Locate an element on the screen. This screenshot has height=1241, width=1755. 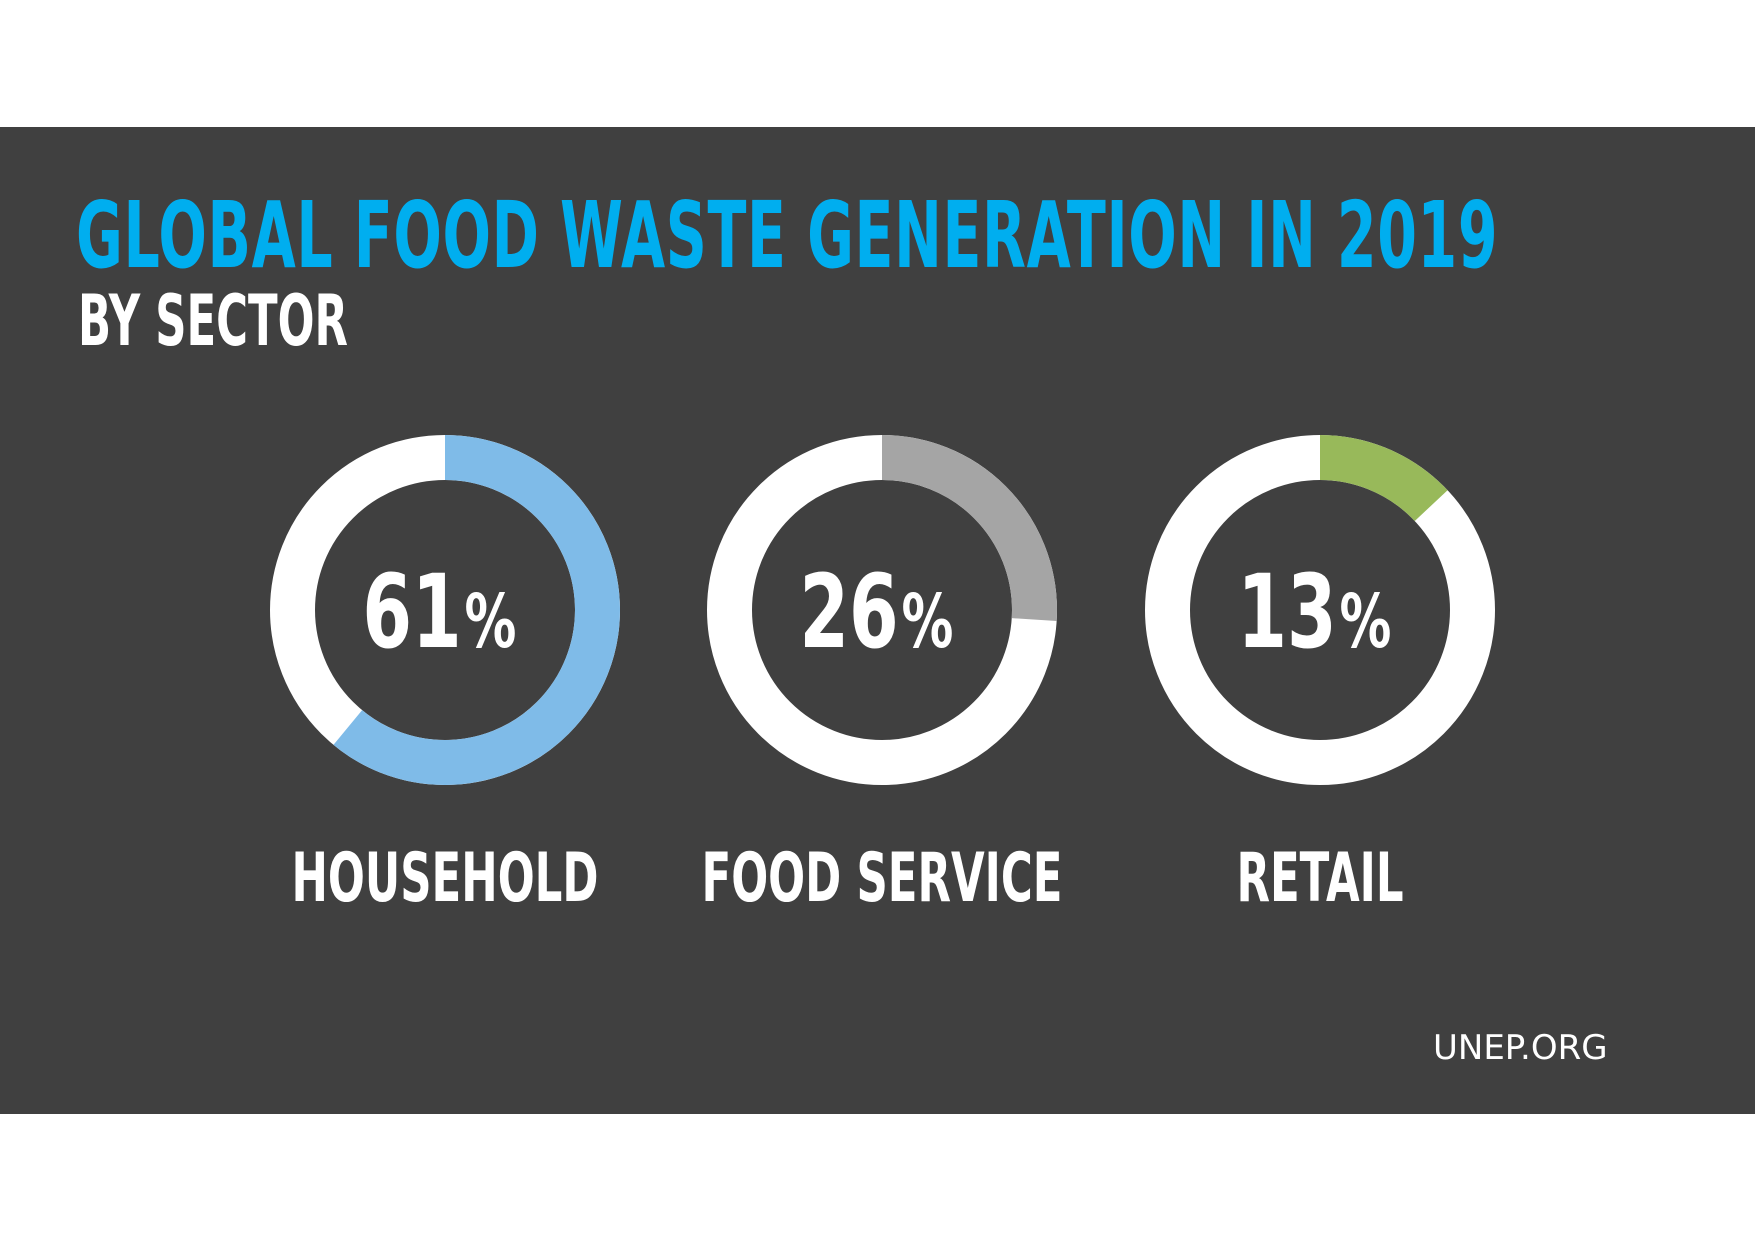
donut-slice-household is located at coordinates (476, 610).